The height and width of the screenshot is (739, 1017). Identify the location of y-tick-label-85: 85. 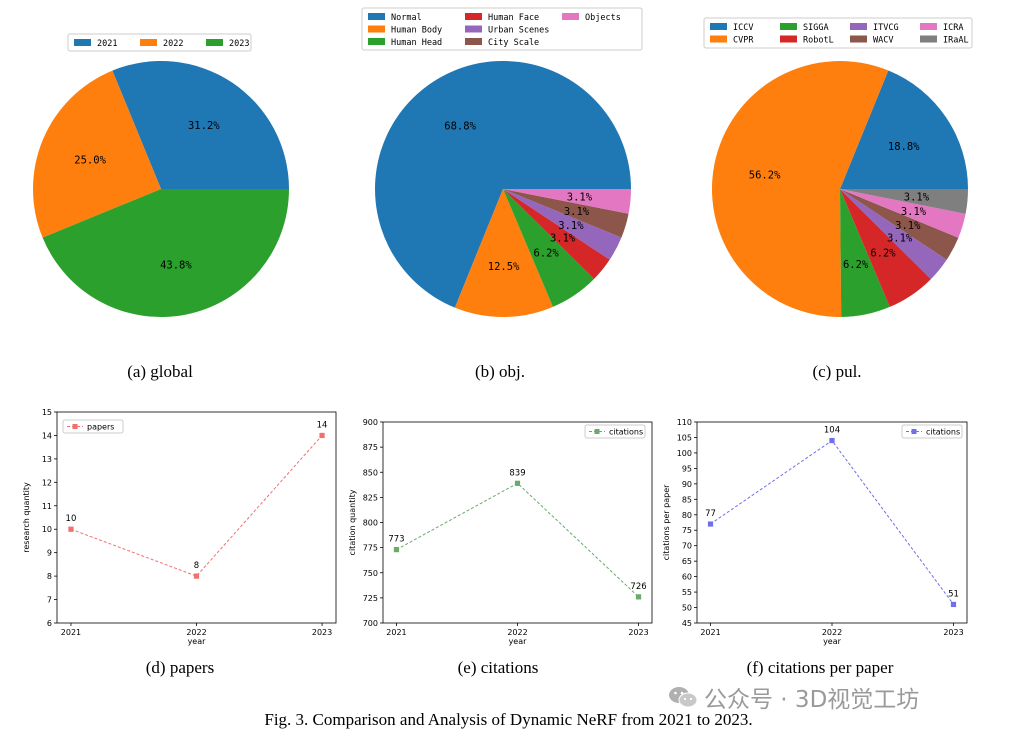
(687, 499).